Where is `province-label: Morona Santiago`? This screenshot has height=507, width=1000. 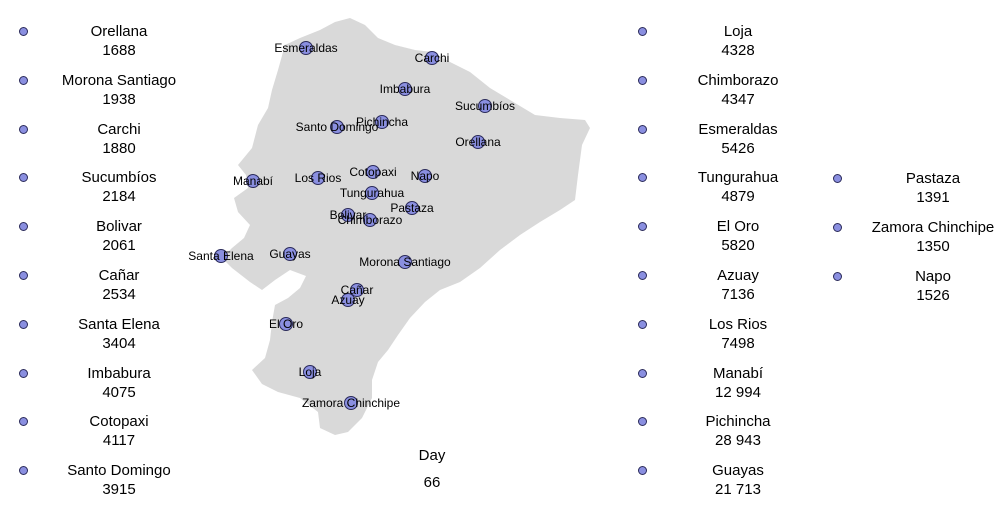
province-label: Morona Santiago is located at coordinates (405, 262).